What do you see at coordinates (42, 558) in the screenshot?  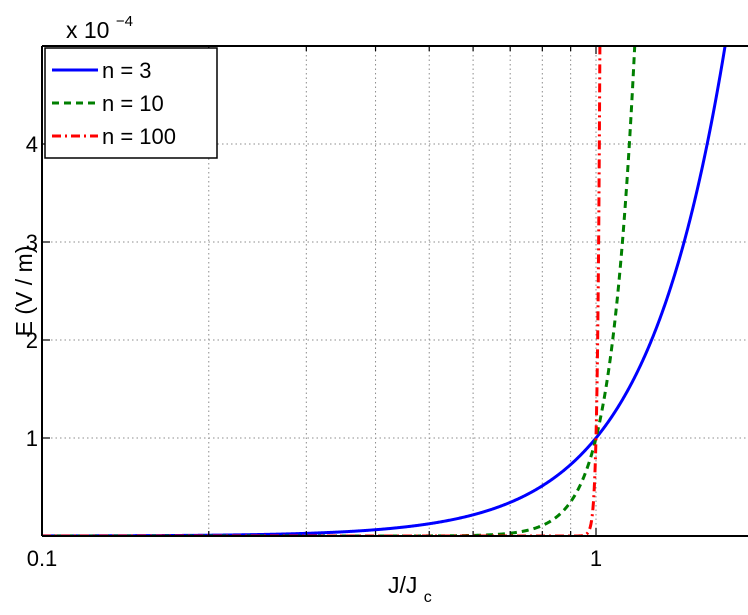 I see `x-tick-label: 0.1` at bounding box center [42, 558].